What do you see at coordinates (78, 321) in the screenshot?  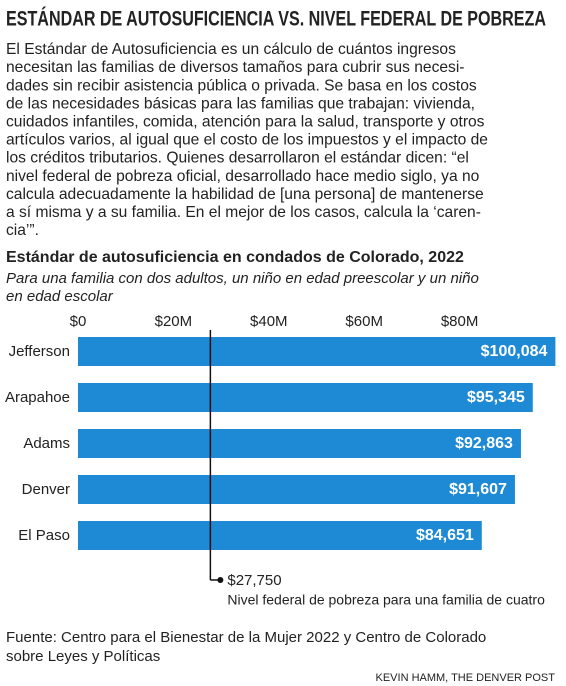 I see `x-tick-label: $0` at bounding box center [78, 321].